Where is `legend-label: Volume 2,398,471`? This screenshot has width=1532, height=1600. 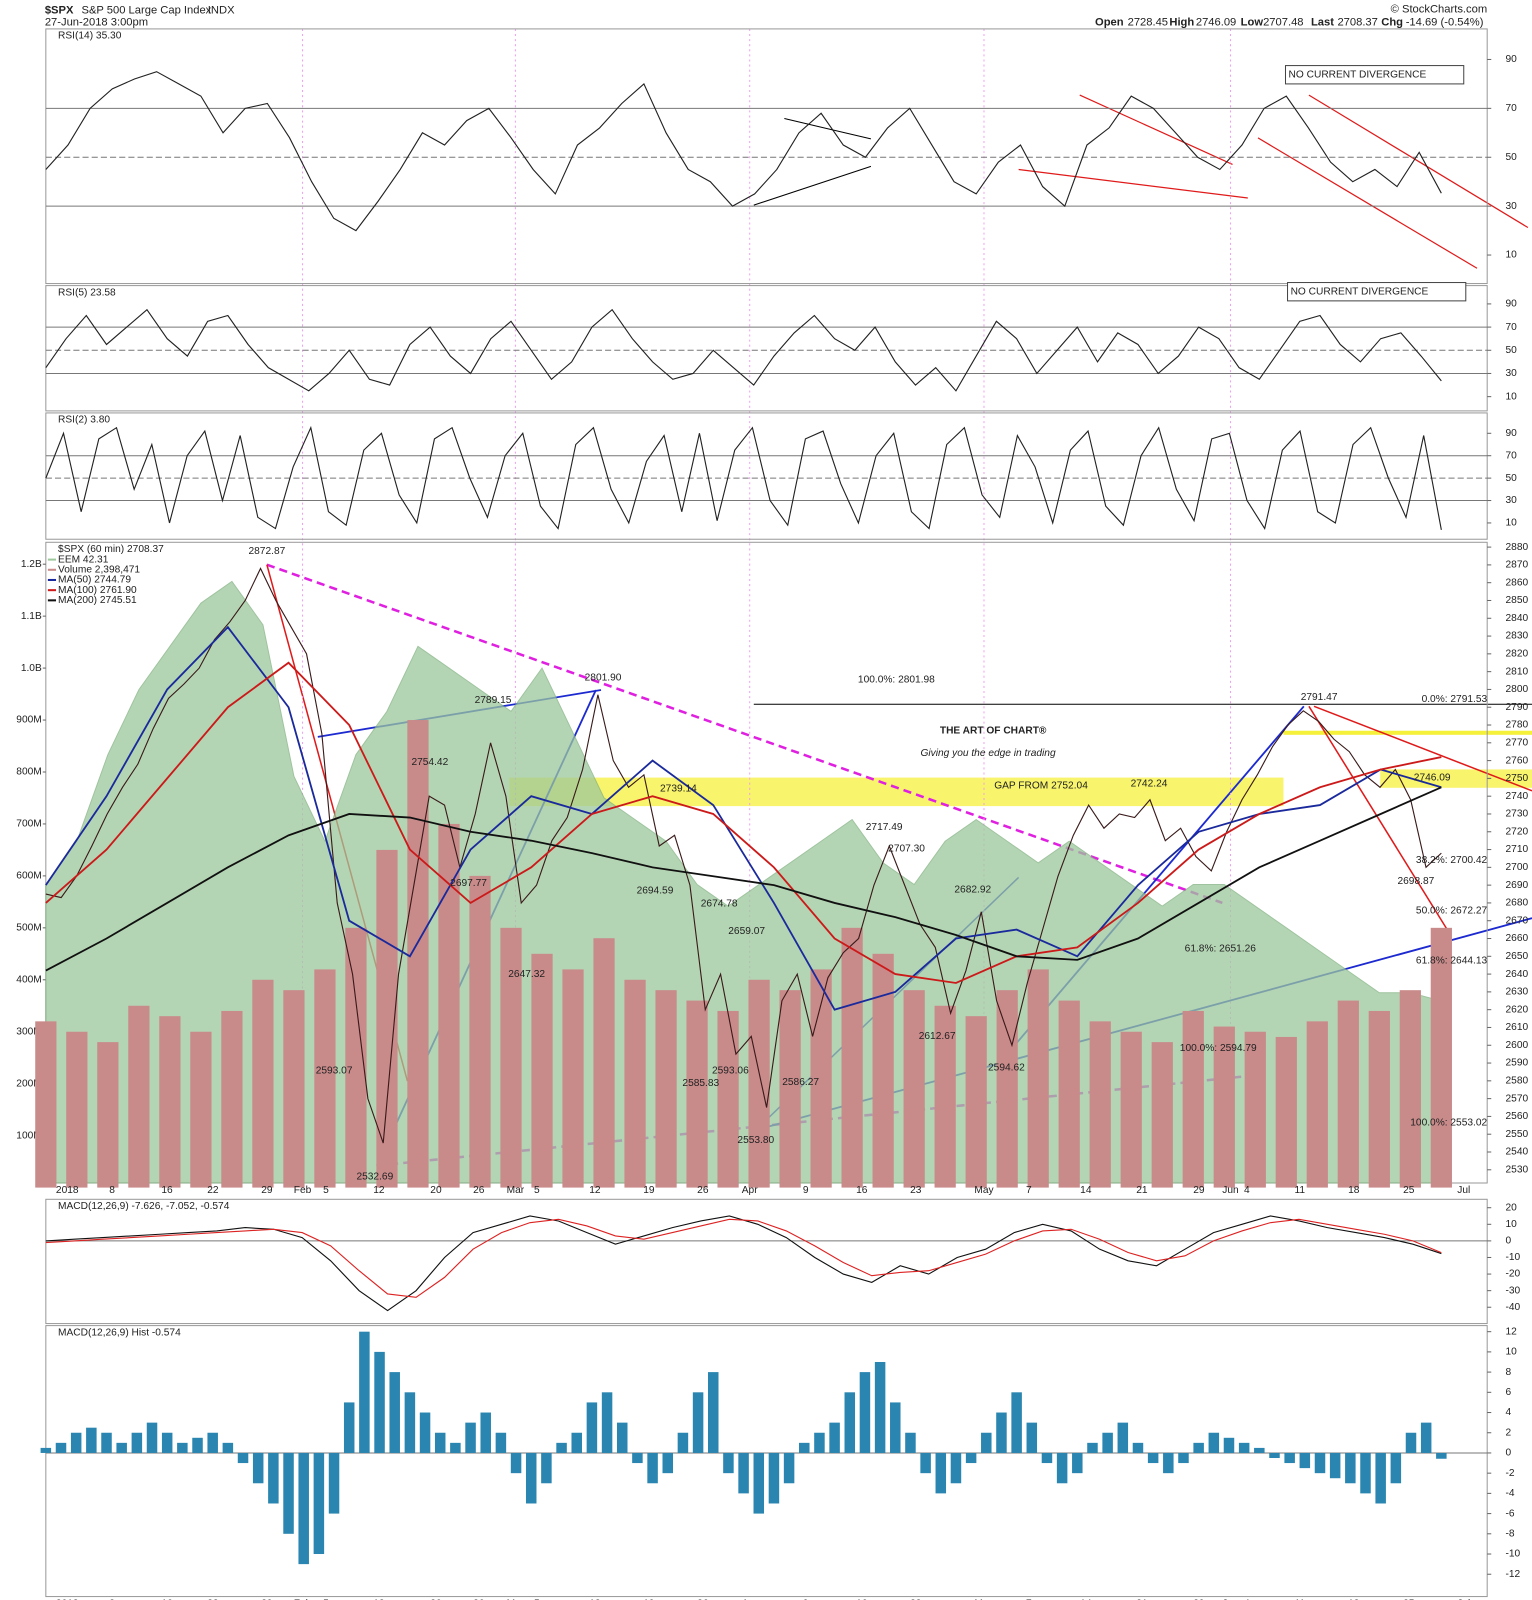 legend-label: Volume 2,398,471 is located at coordinates (99, 569).